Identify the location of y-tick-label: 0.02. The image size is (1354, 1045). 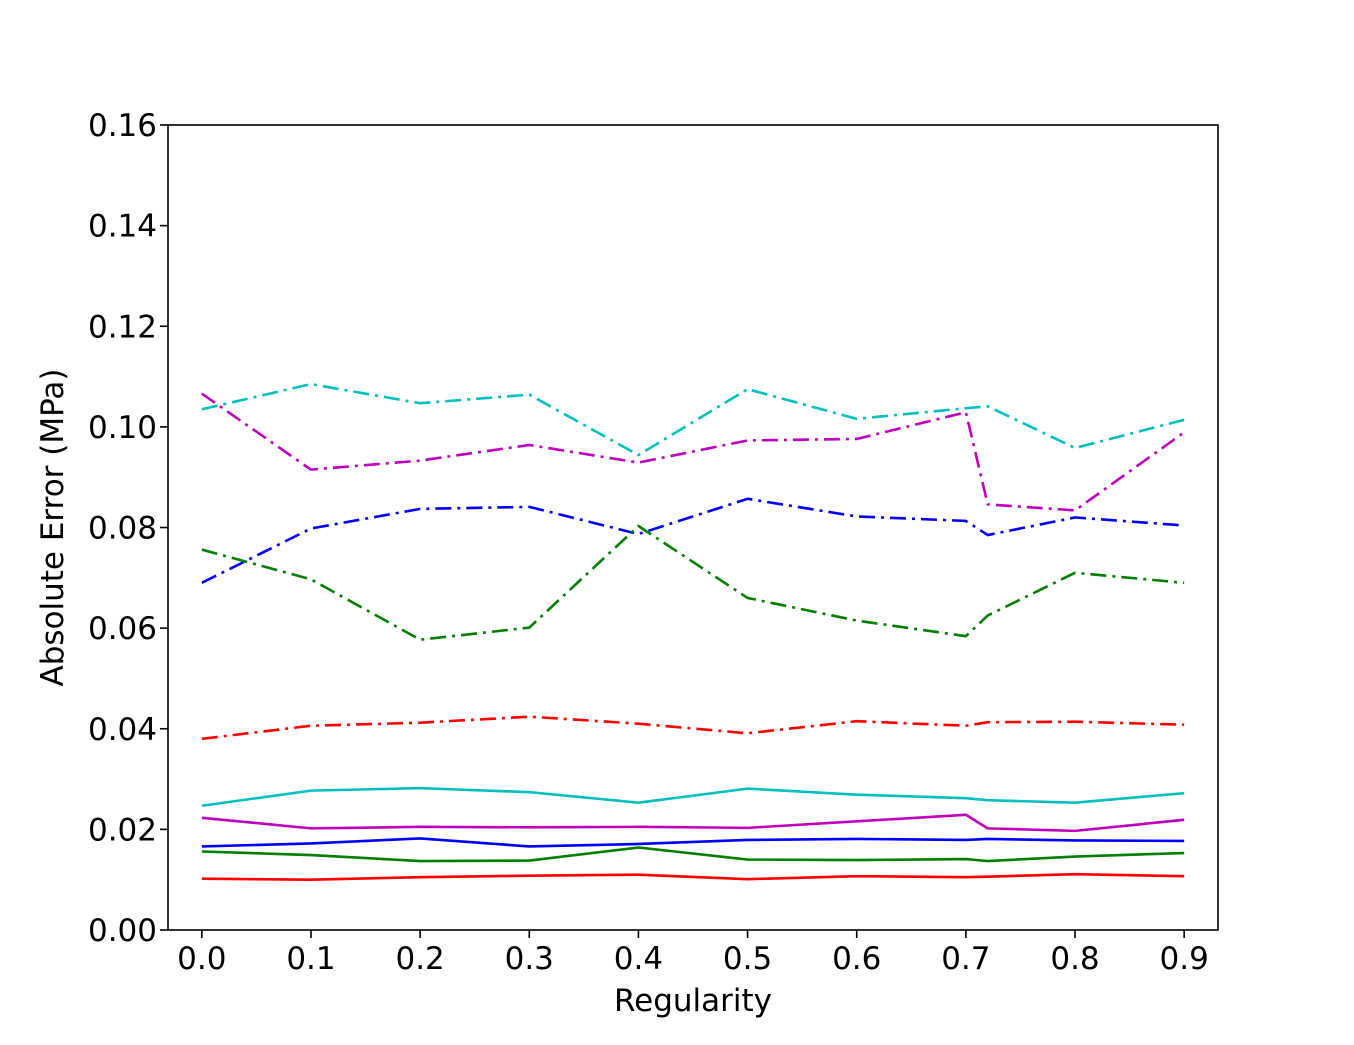
(122, 830).